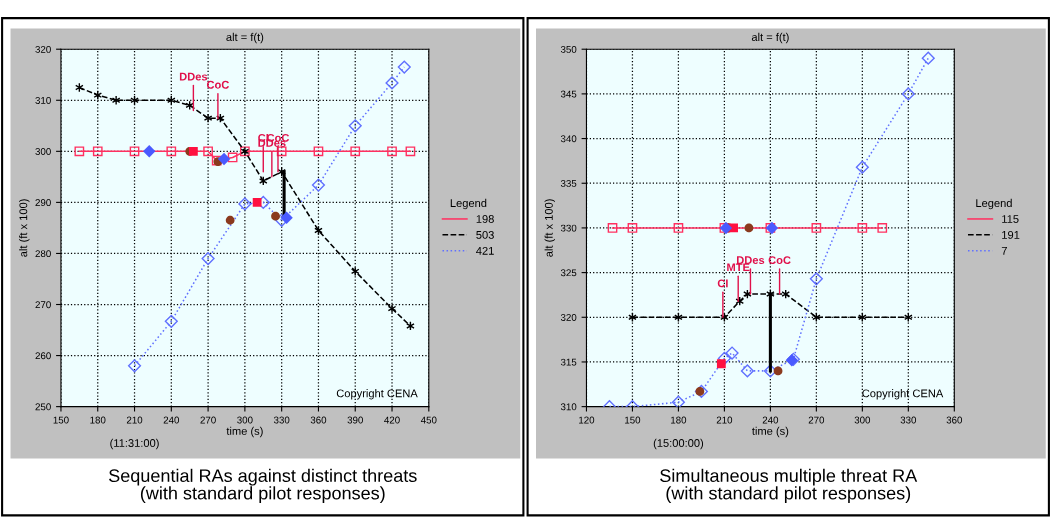  I want to click on text: Sequential RAs against distinct threats (with standard pilot responses), so click(263, 486).